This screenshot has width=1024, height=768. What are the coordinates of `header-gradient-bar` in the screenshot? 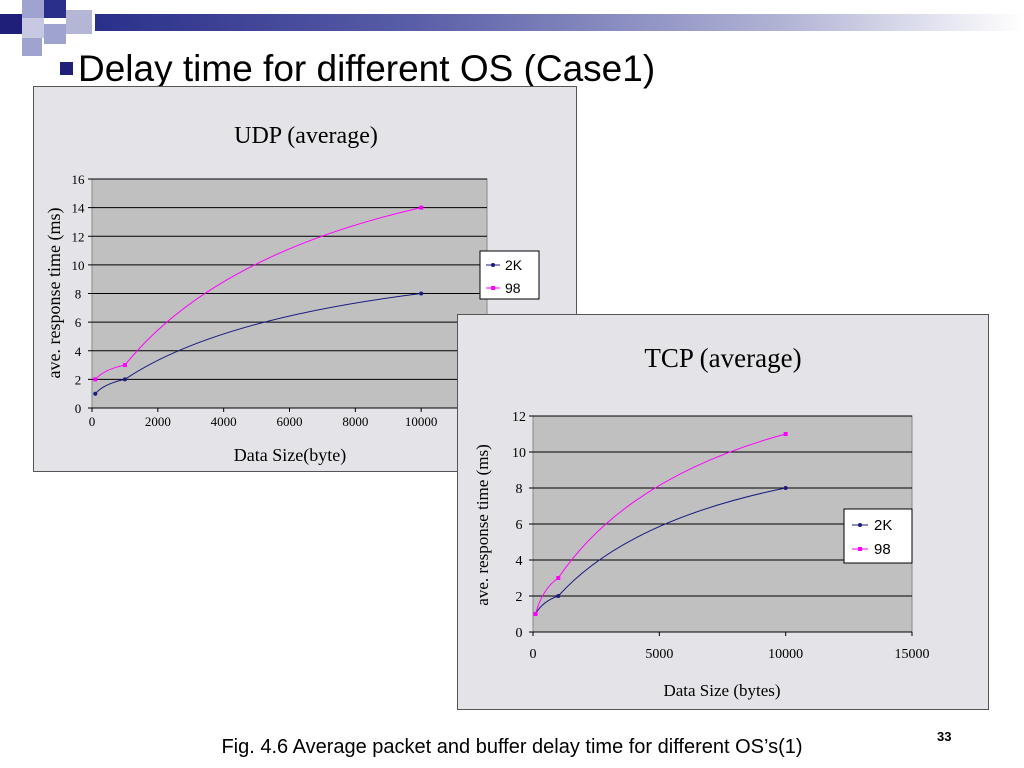 It's located at (559, 22).